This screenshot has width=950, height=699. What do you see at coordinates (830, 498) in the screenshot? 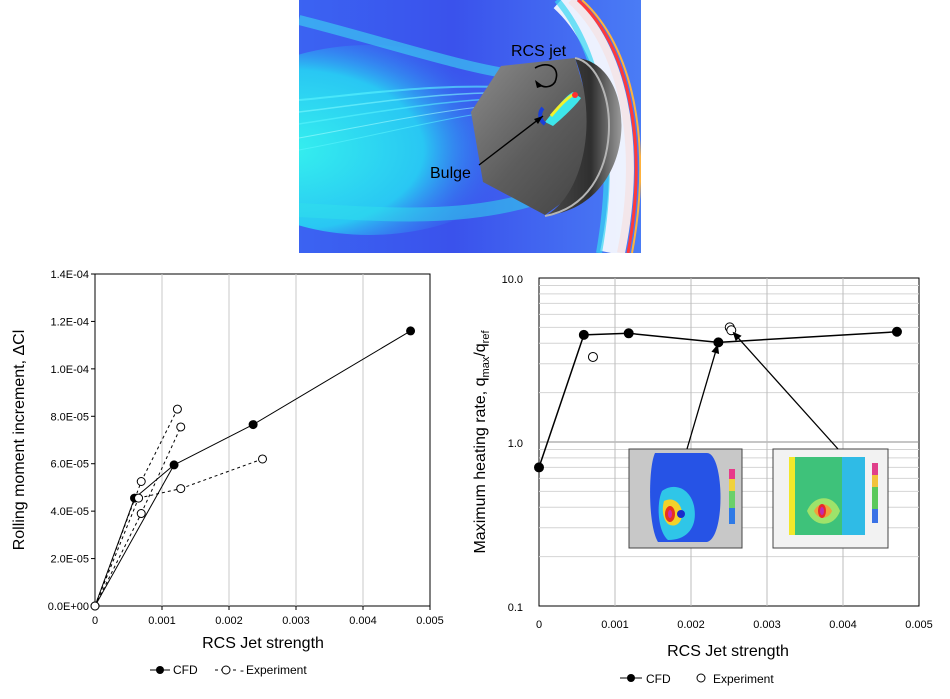
I see `inset-flowfield-heating-map` at bounding box center [830, 498].